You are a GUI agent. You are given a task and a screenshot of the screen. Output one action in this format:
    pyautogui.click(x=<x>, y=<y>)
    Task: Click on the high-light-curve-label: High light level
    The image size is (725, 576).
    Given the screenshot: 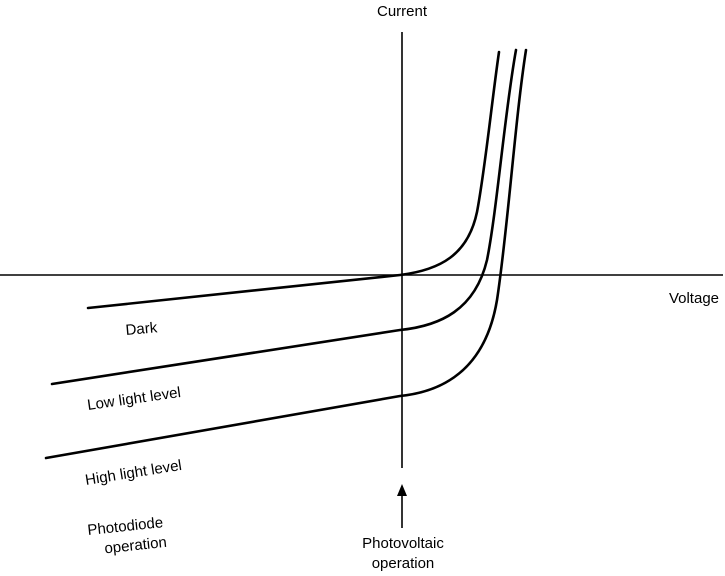 What is the action you would take?
    pyautogui.click(x=133, y=473)
    